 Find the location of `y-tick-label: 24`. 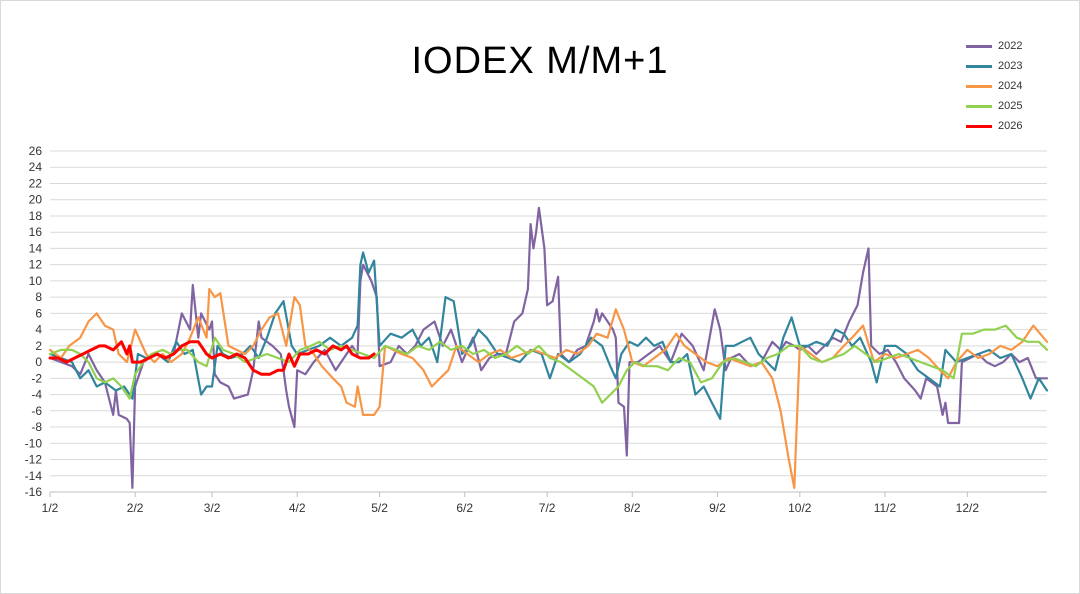

y-tick-label: 24 is located at coordinates (36, 167).